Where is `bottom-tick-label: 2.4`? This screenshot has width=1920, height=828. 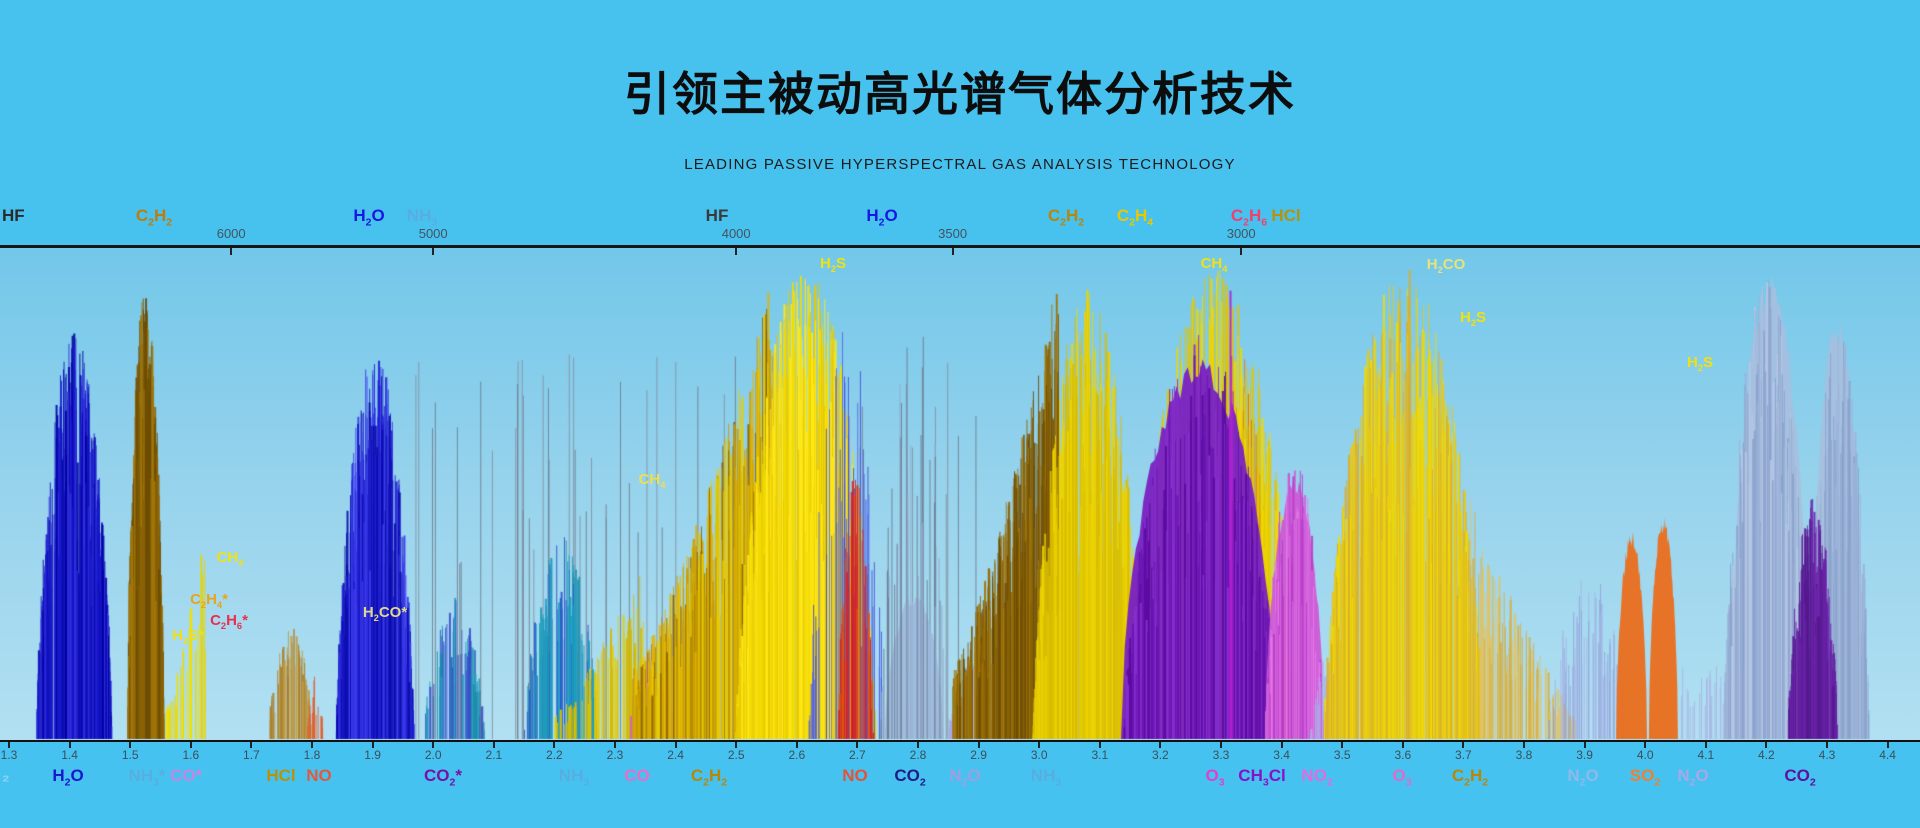
bottom-tick-label: 2.4 is located at coordinates (675, 755).